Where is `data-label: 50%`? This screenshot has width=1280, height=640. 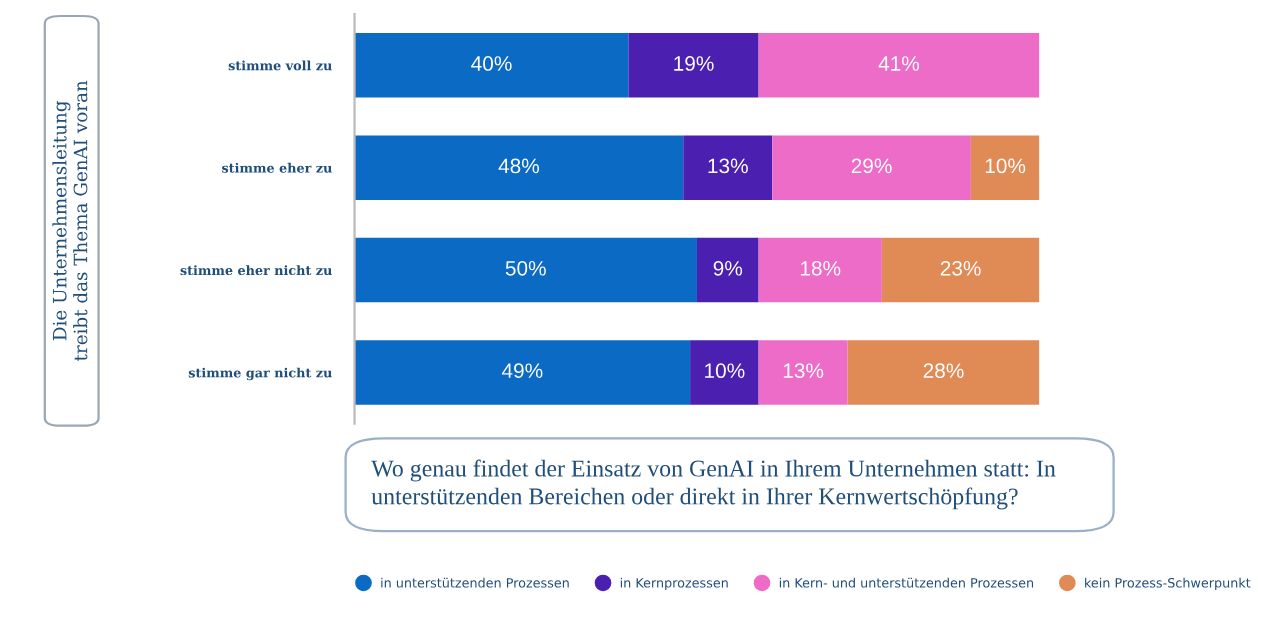 data-label: 50% is located at coordinates (525, 268).